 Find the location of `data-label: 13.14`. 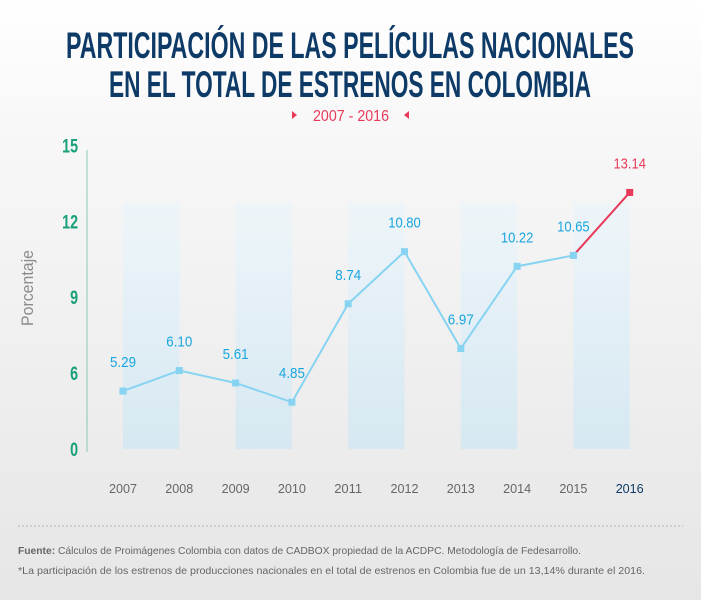

data-label: 13.14 is located at coordinates (629, 163).